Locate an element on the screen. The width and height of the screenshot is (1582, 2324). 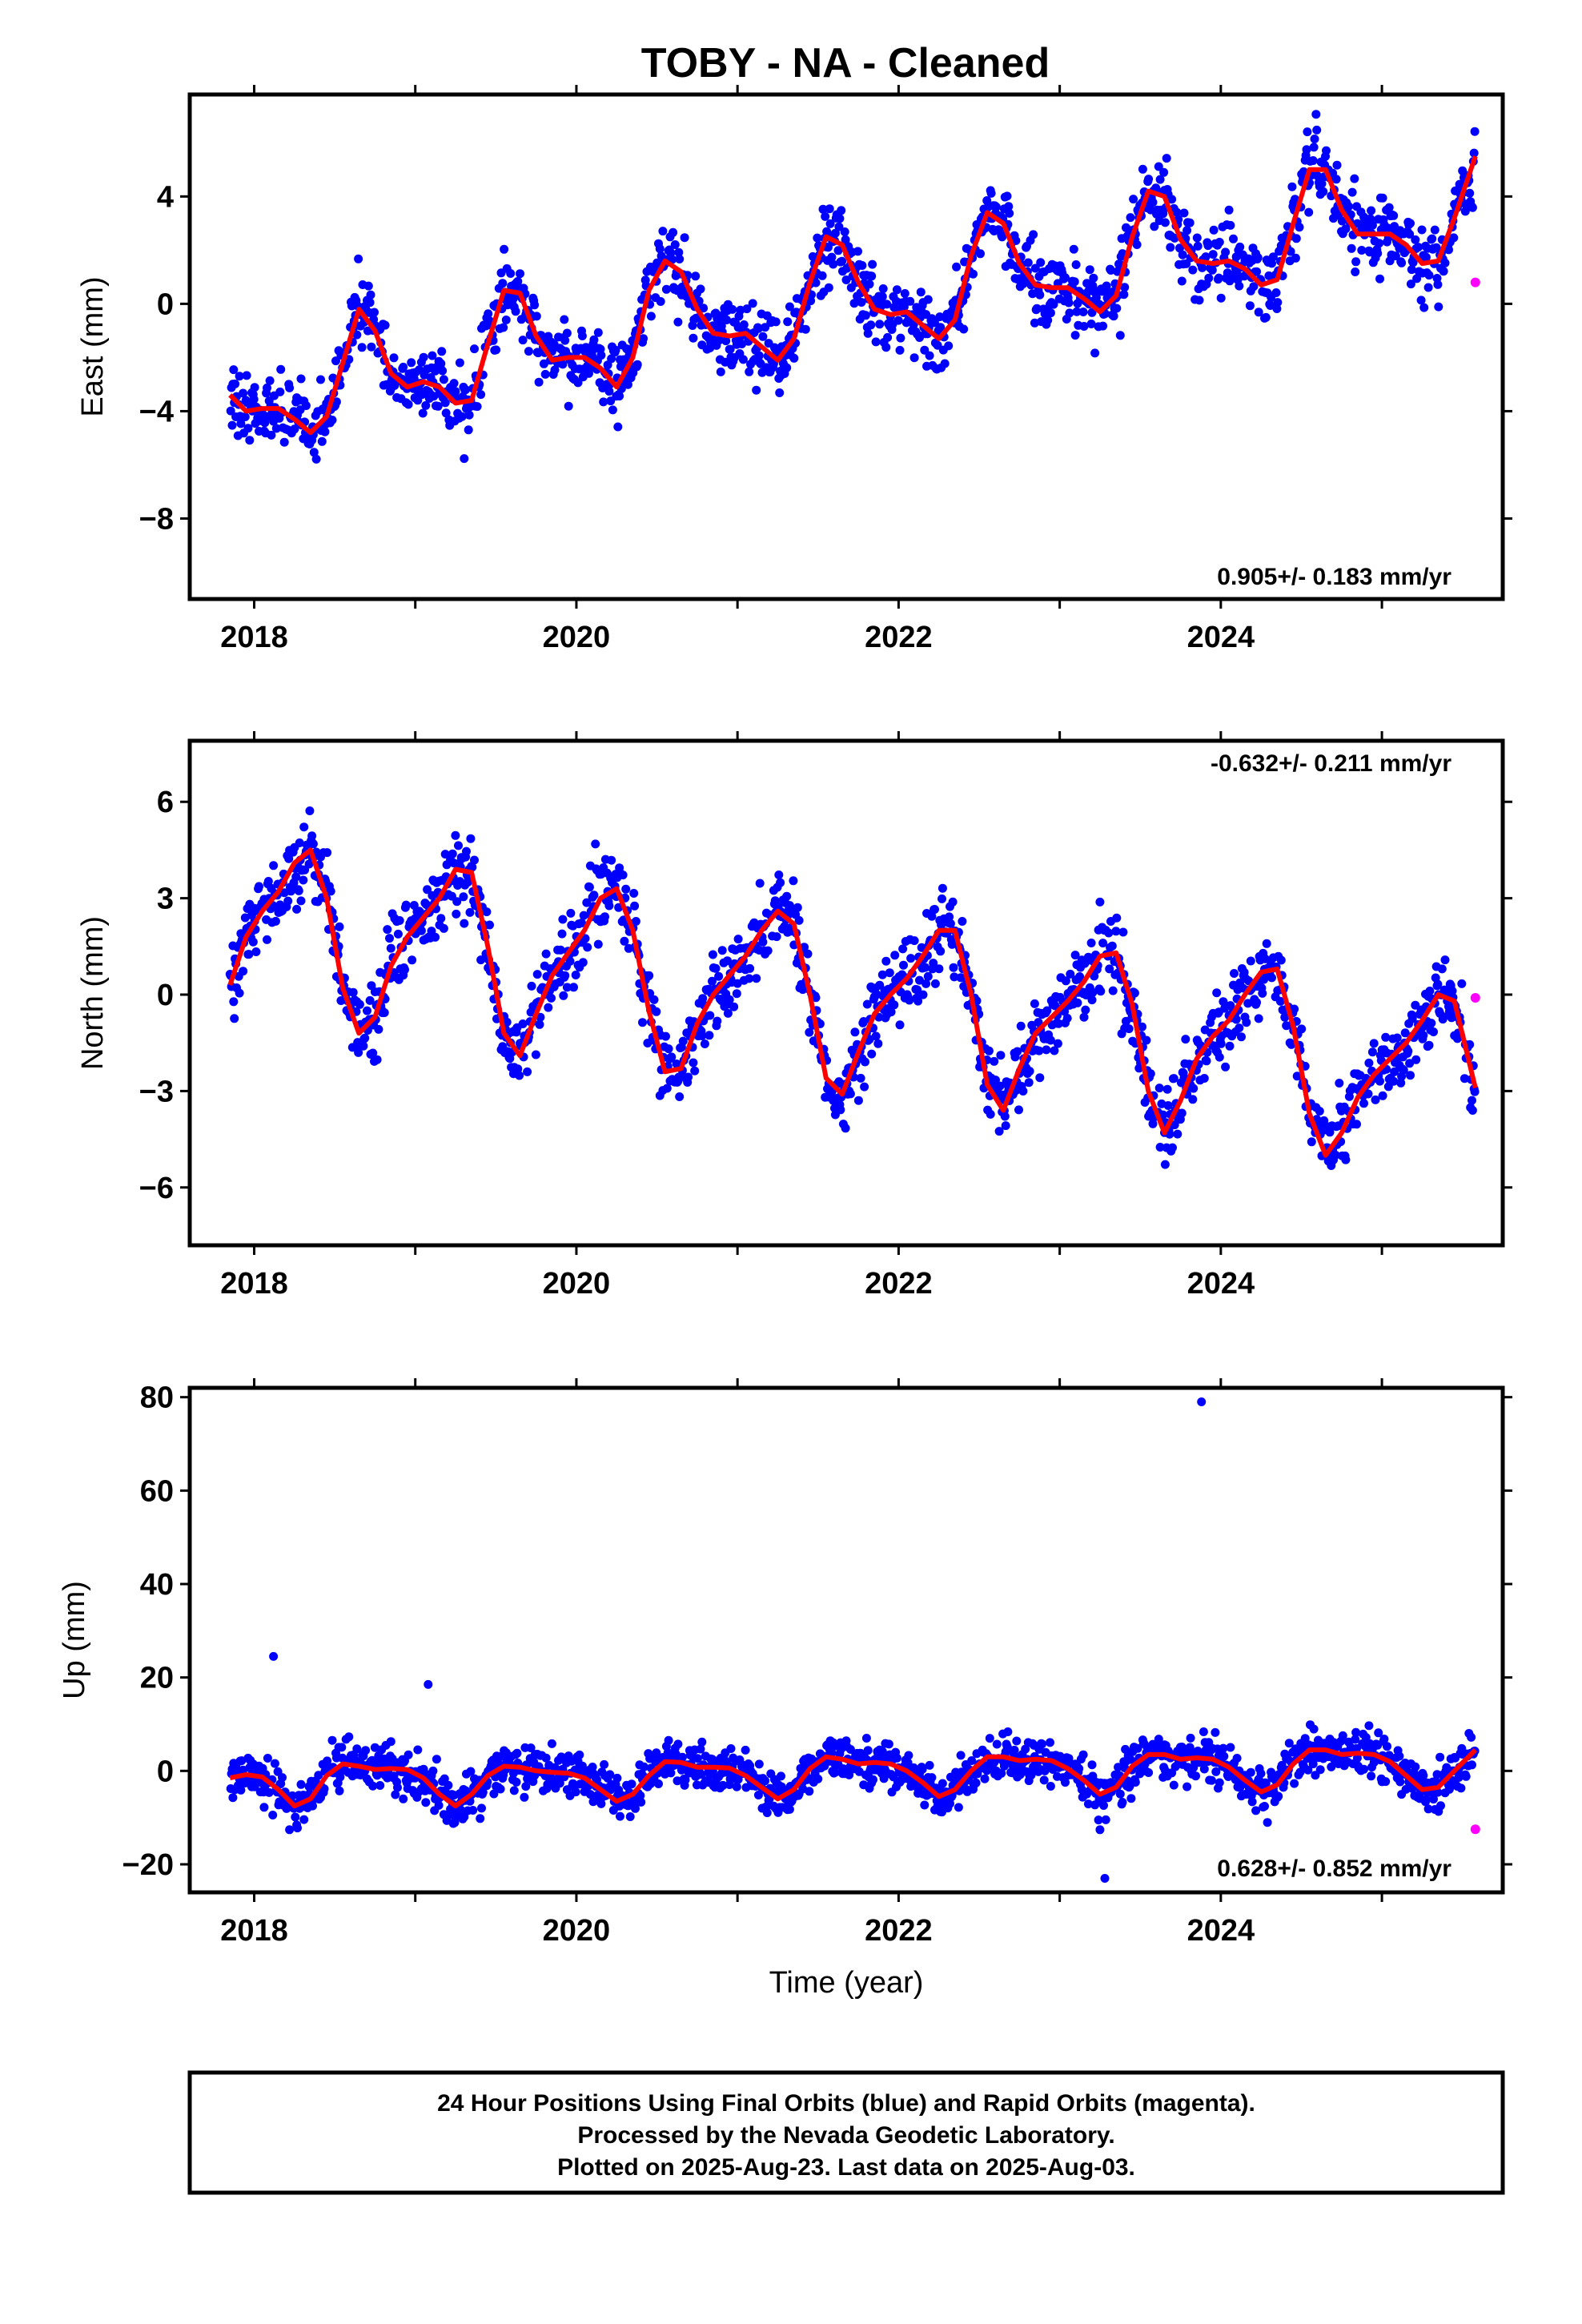
up-rapid-points is located at coordinates (1475, 1830).